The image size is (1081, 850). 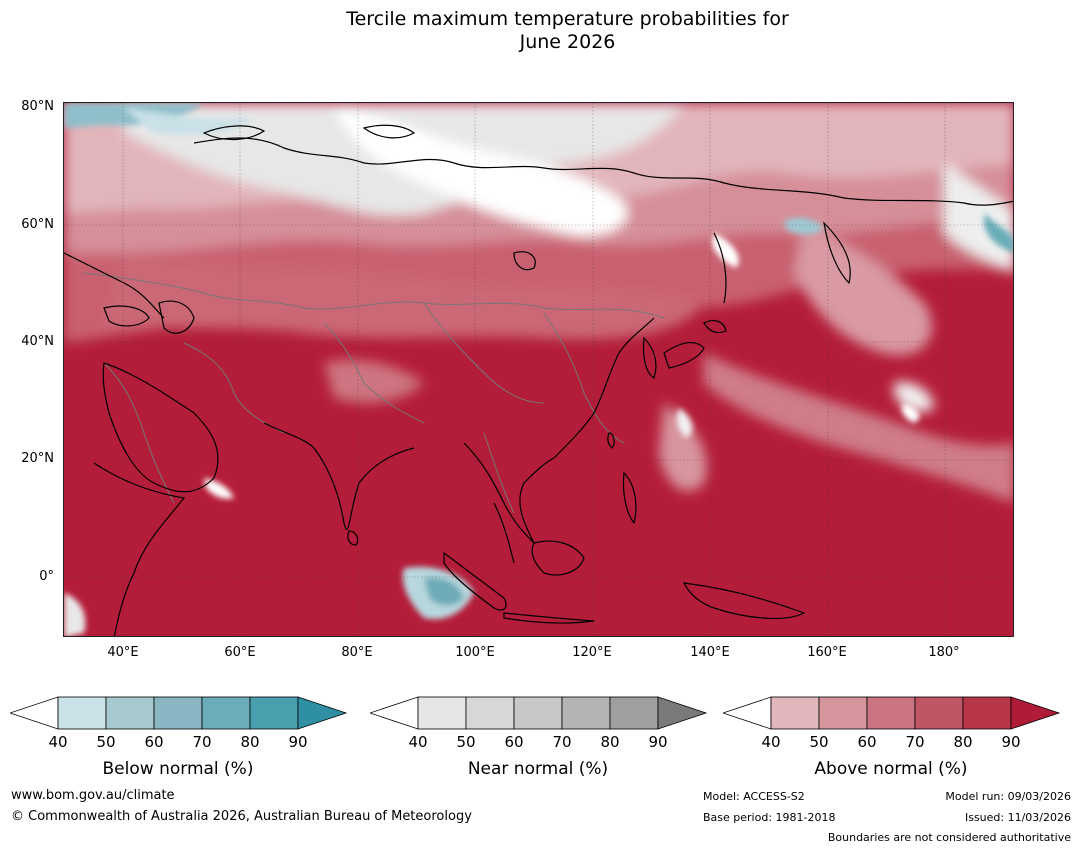 What do you see at coordinates (562, 742) in the screenshot?
I see `near-tick-70: 70` at bounding box center [562, 742].